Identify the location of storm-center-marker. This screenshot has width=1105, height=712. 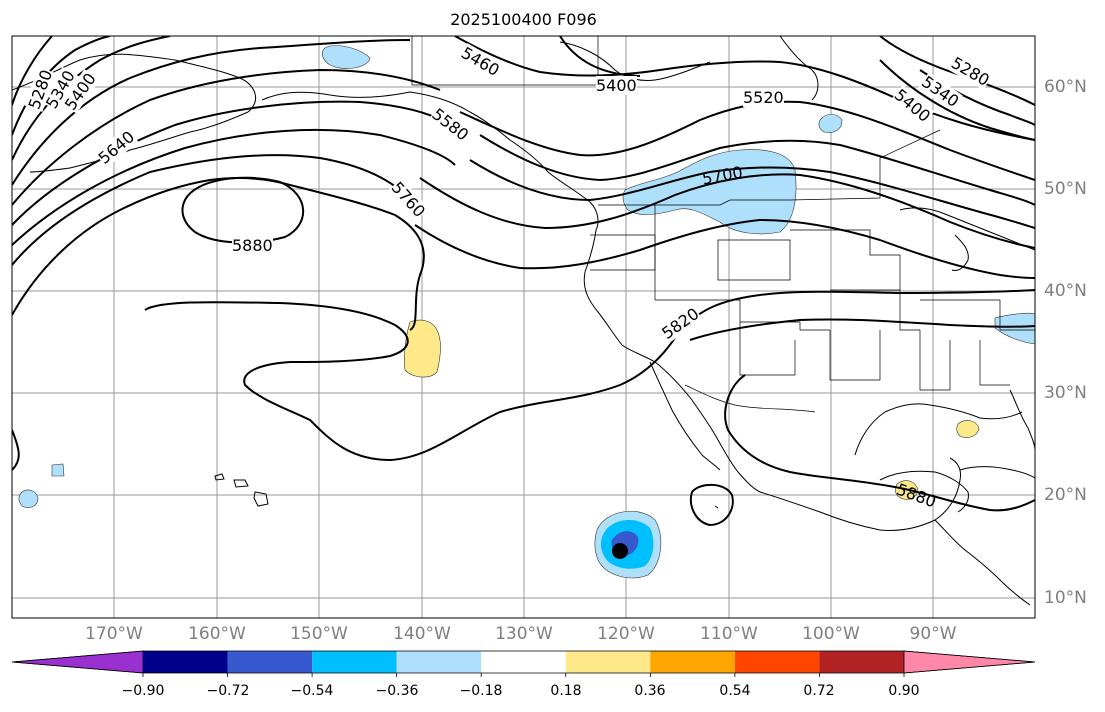
(620, 551).